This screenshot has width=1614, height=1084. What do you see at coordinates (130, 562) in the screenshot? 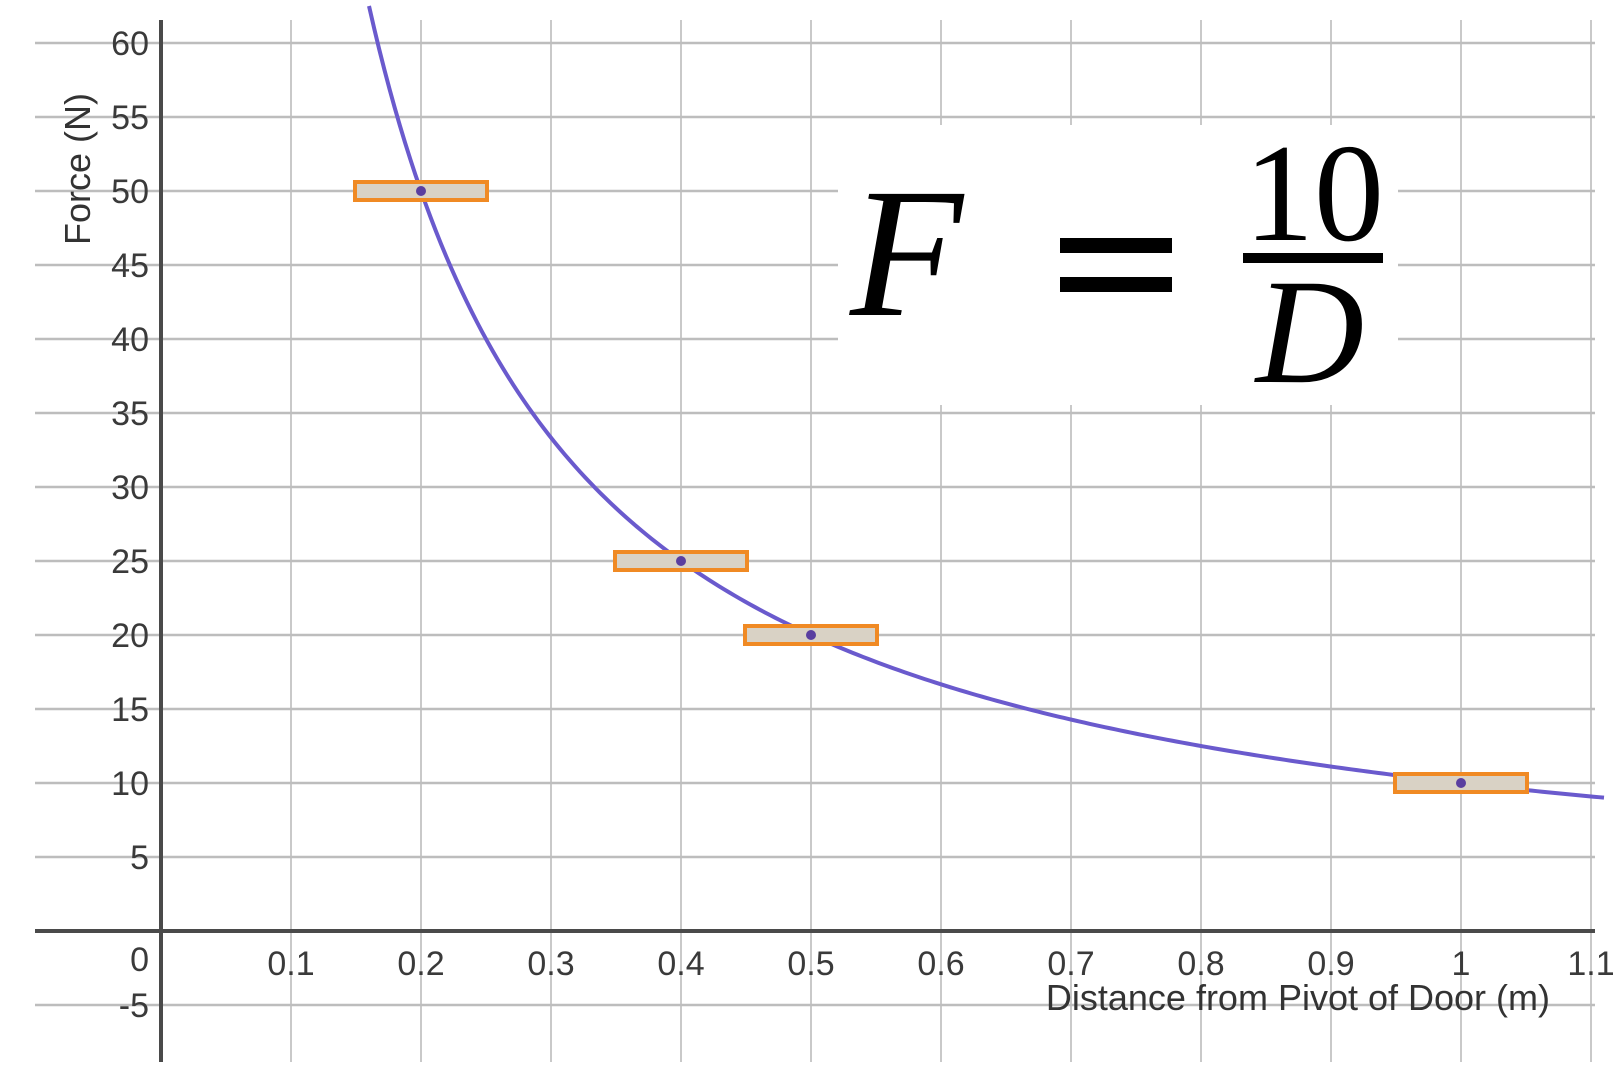
I see `y-tick-label: 25` at bounding box center [130, 562].